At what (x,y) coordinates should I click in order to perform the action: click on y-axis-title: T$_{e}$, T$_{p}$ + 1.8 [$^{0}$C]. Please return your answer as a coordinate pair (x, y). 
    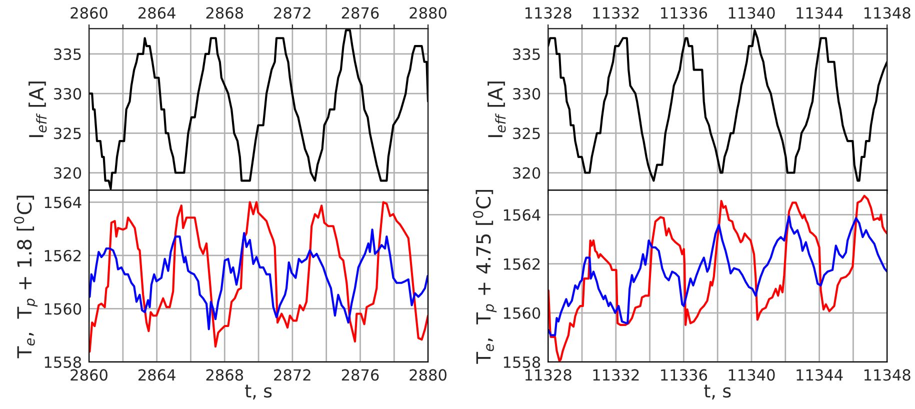
    Looking at the image, I should click on (26, 277).